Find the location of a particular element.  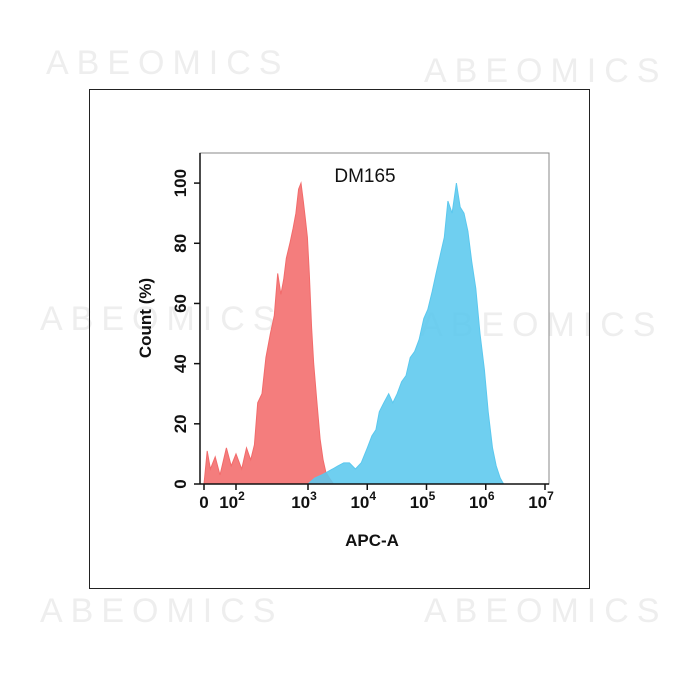

x-tick-label: 10⁴ is located at coordinates (363, 500).